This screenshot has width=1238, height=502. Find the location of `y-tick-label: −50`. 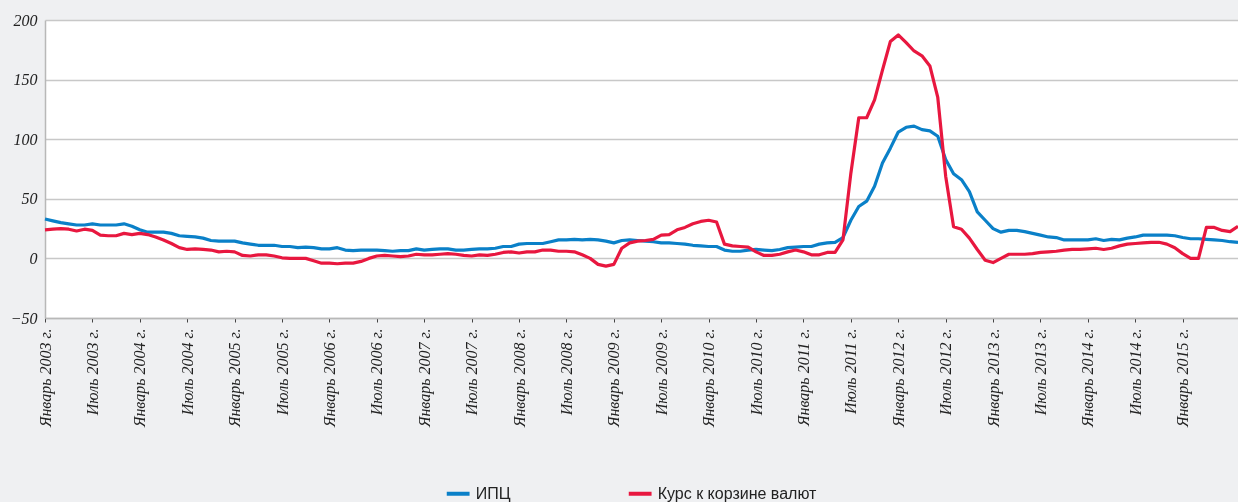

y-tick-label: −50 is located at coordinates (24, 318).